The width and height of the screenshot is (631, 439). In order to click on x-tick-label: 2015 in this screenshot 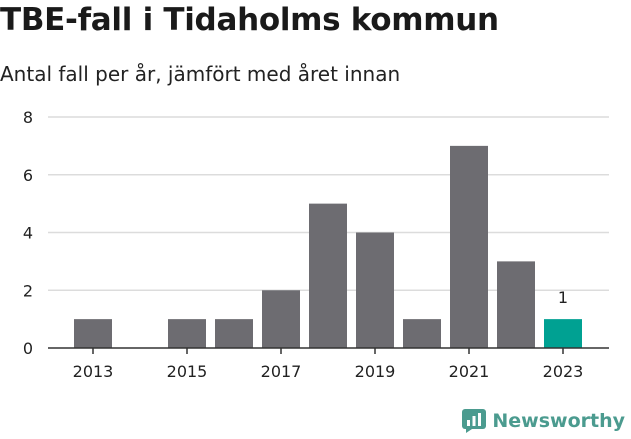, I will do `click(187, 371)`.